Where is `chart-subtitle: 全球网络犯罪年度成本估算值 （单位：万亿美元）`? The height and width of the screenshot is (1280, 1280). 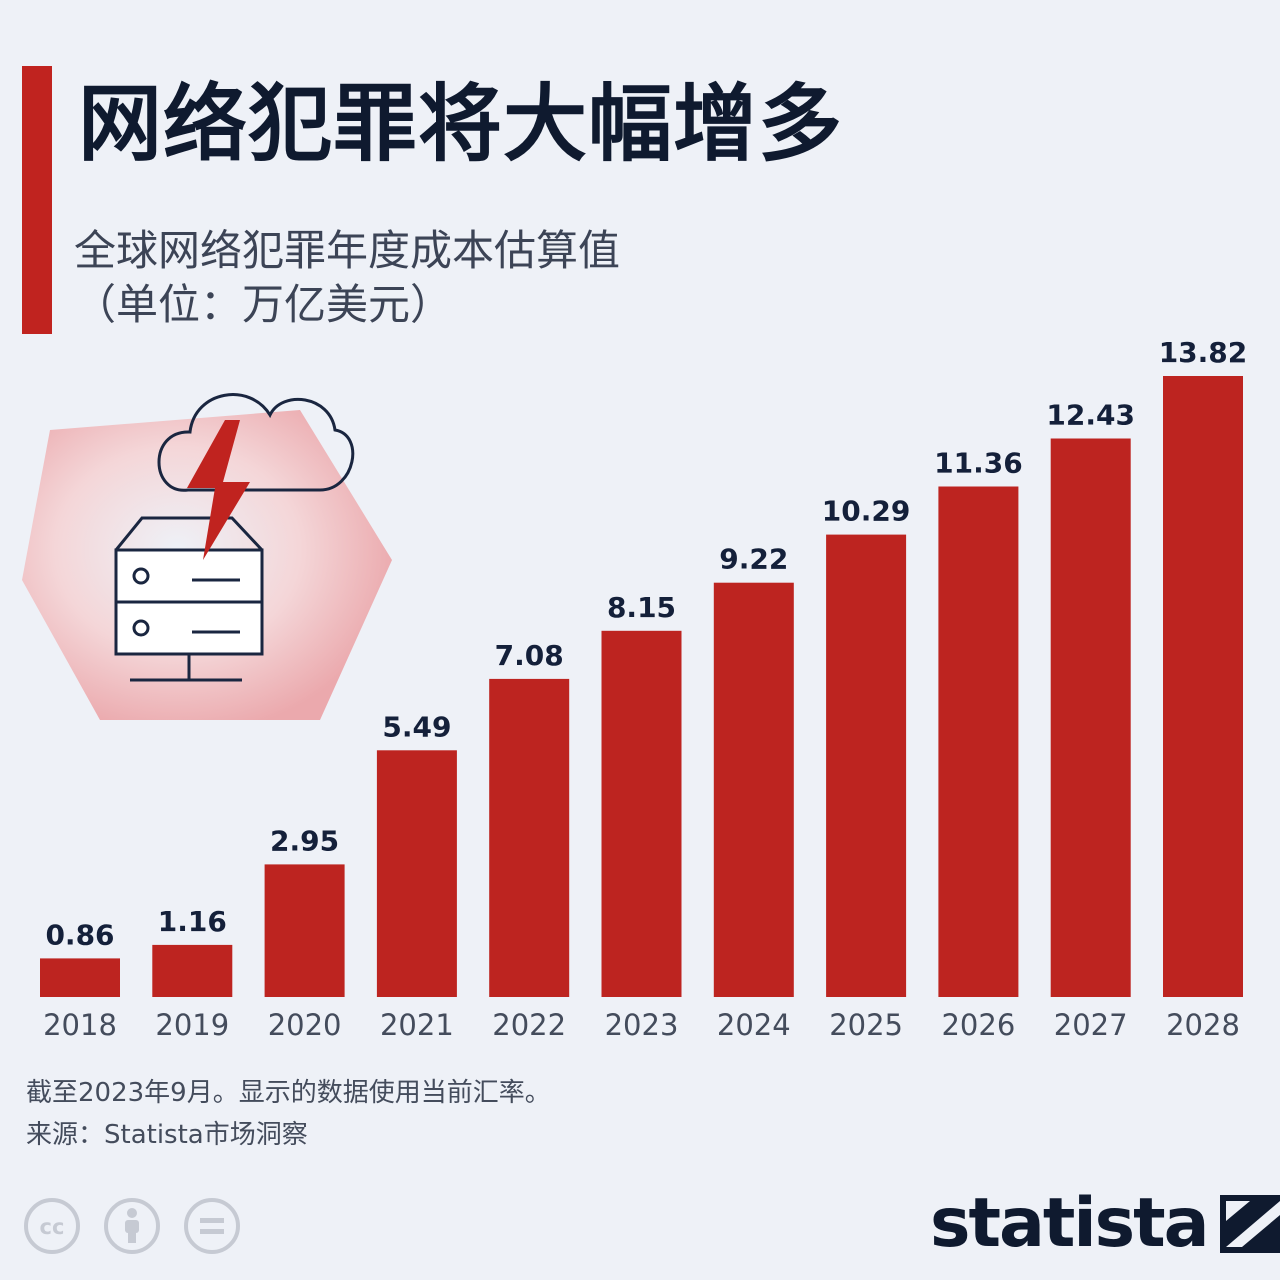 chart-subtitle: 全球网络犯罪年度成本估算值 （单位：万亿美元） is located at coordinates (347, 278).